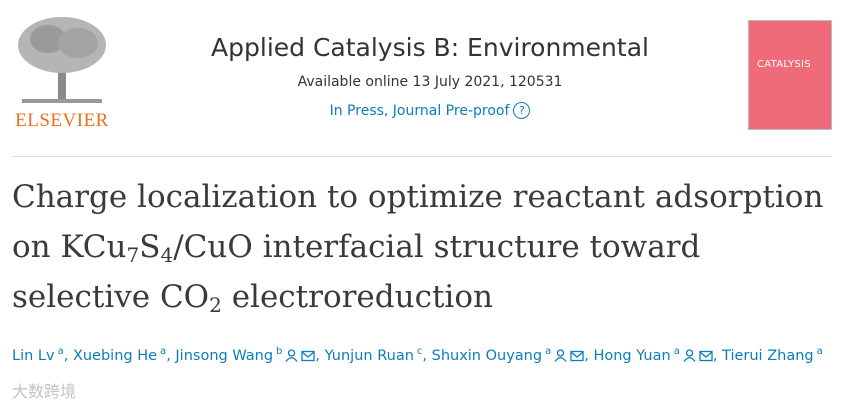 This screenshot has height=408, width=844. I want to click on publisher-logo, so click(62, 60).